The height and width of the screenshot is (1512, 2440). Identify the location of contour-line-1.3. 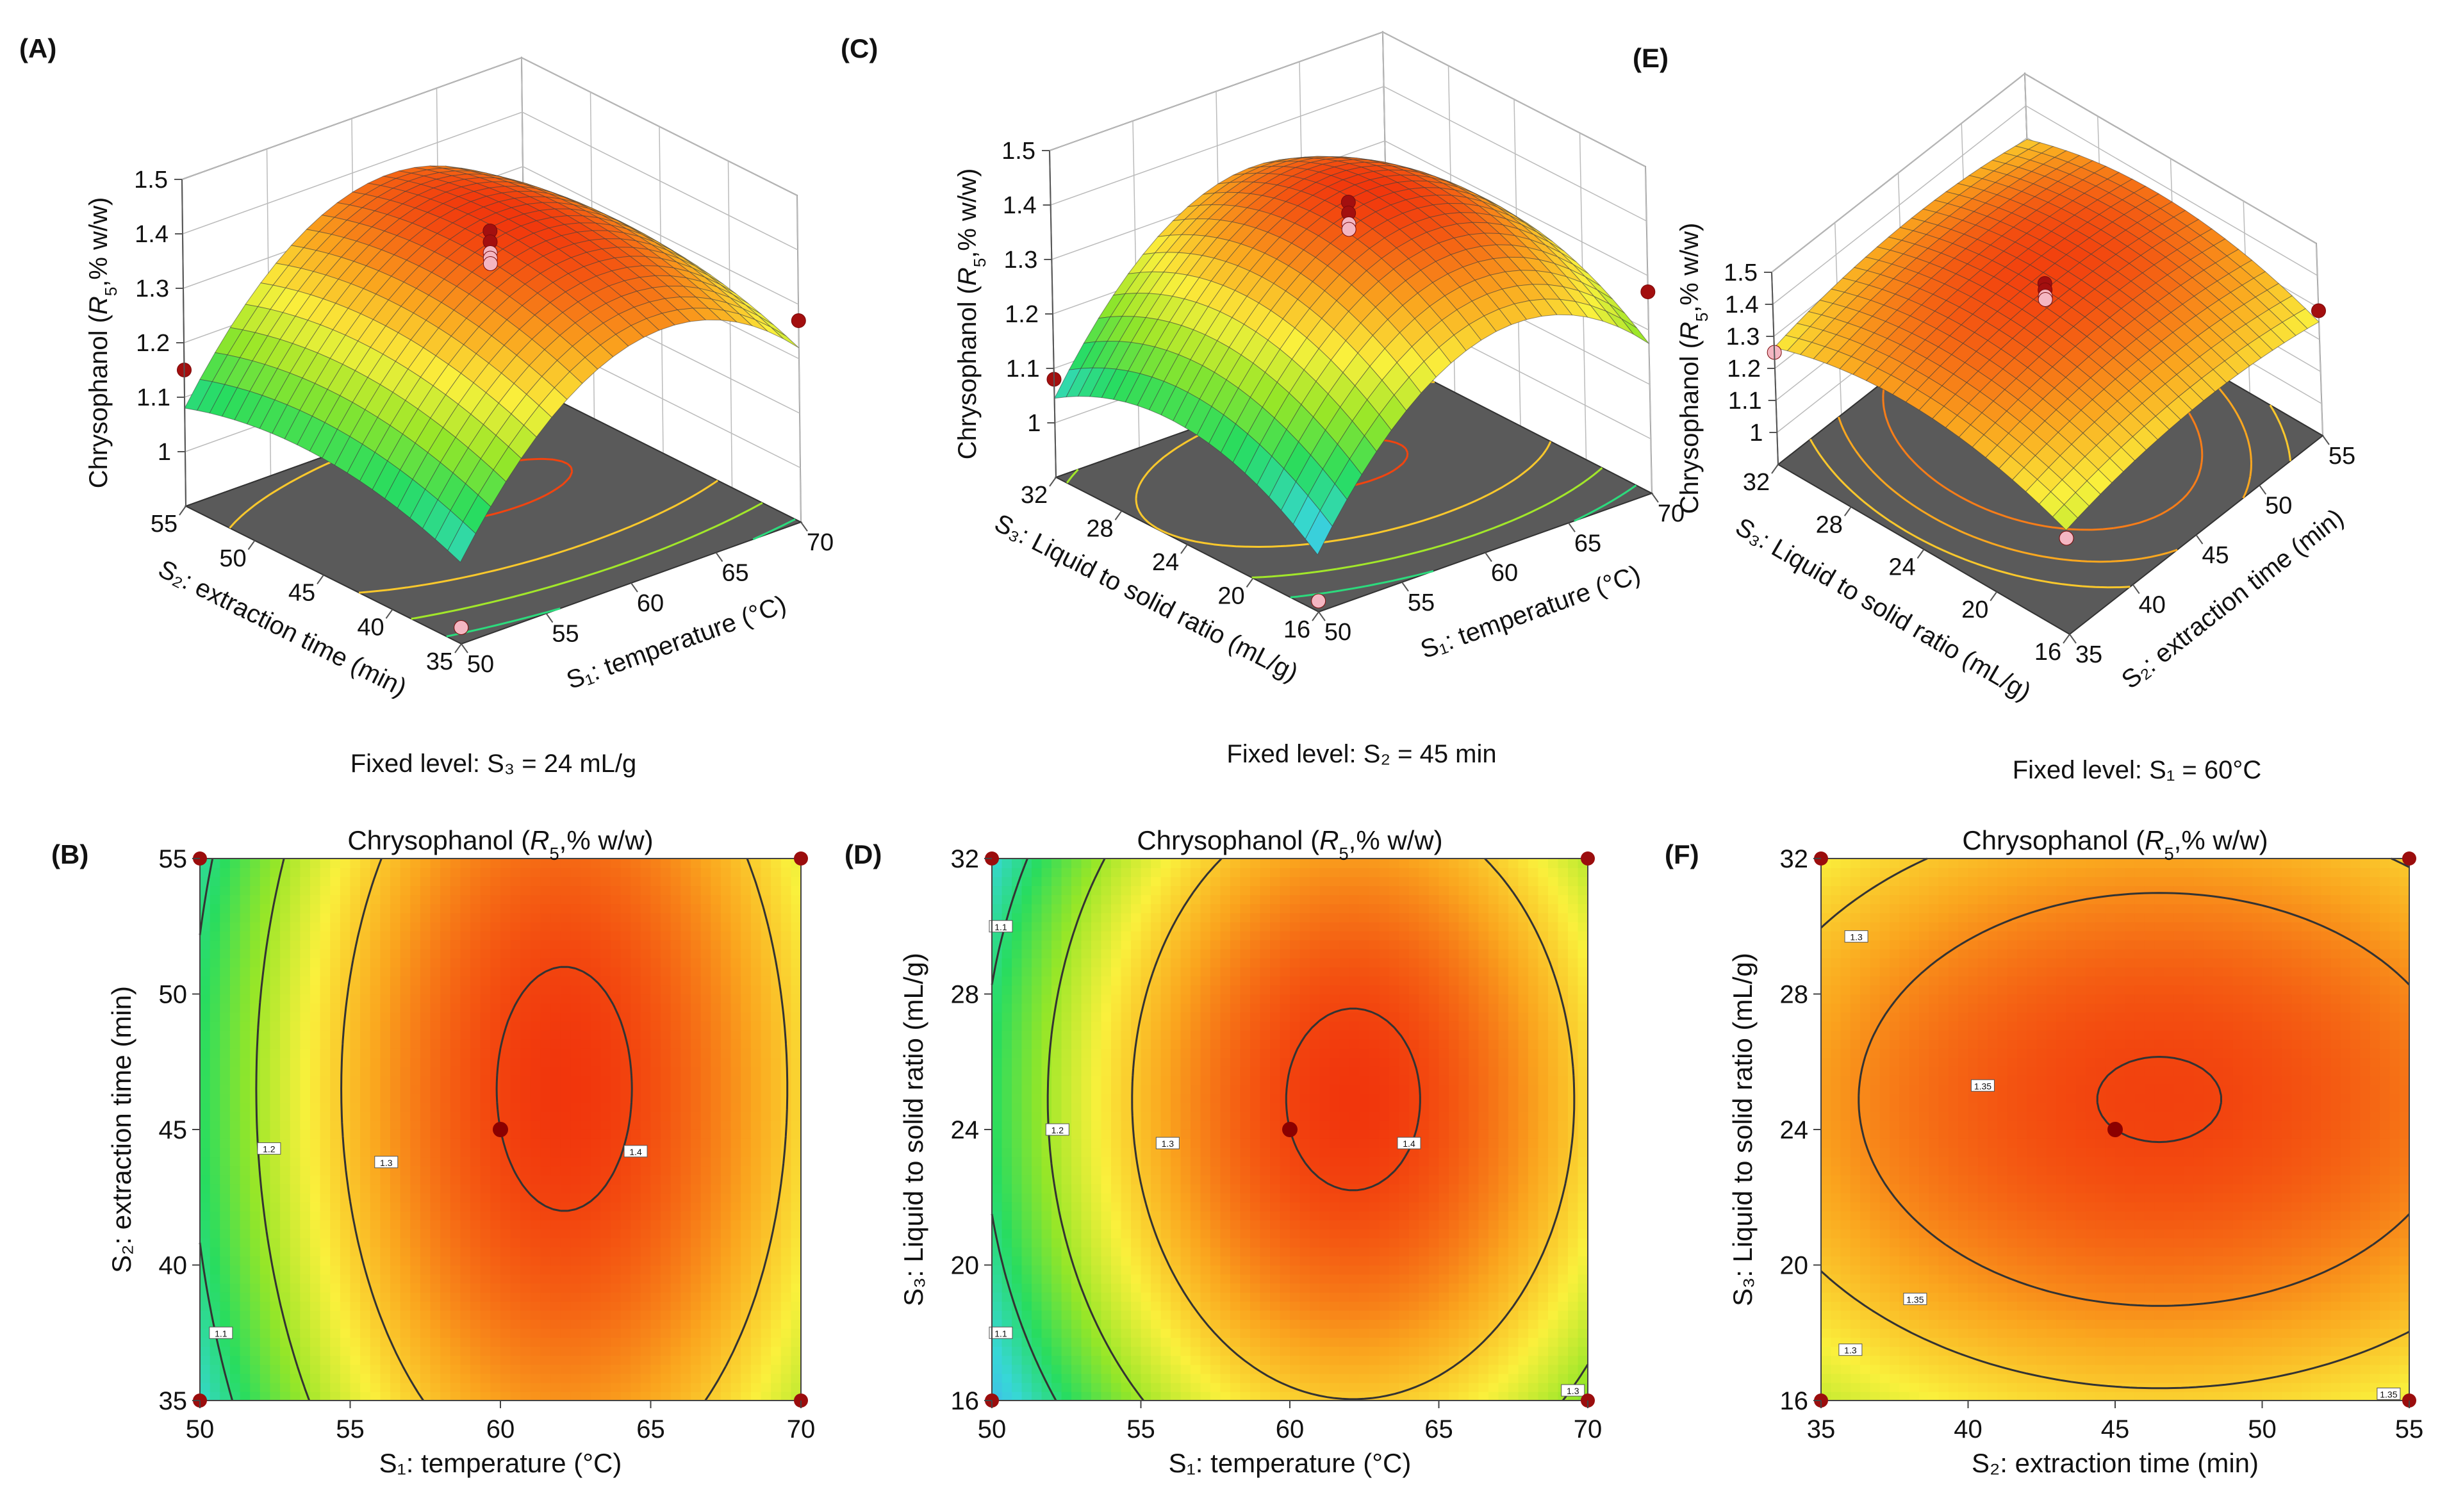
(564, 1129).